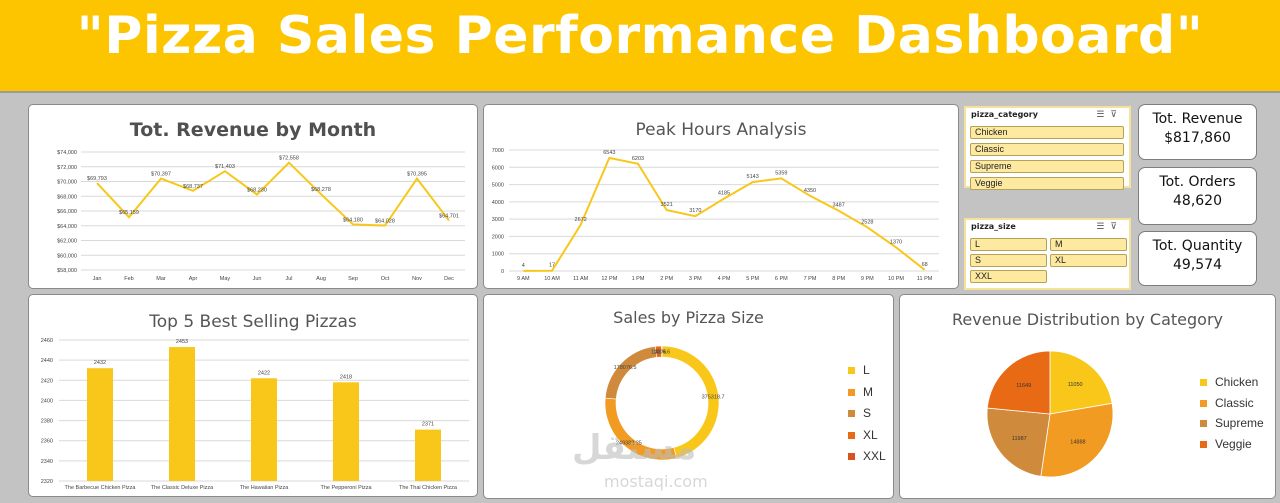  What do you see at coordinates (666, 279) in the screenshot?
I see `x-tick-label: 2 PM` at bounding box center [666, 279].